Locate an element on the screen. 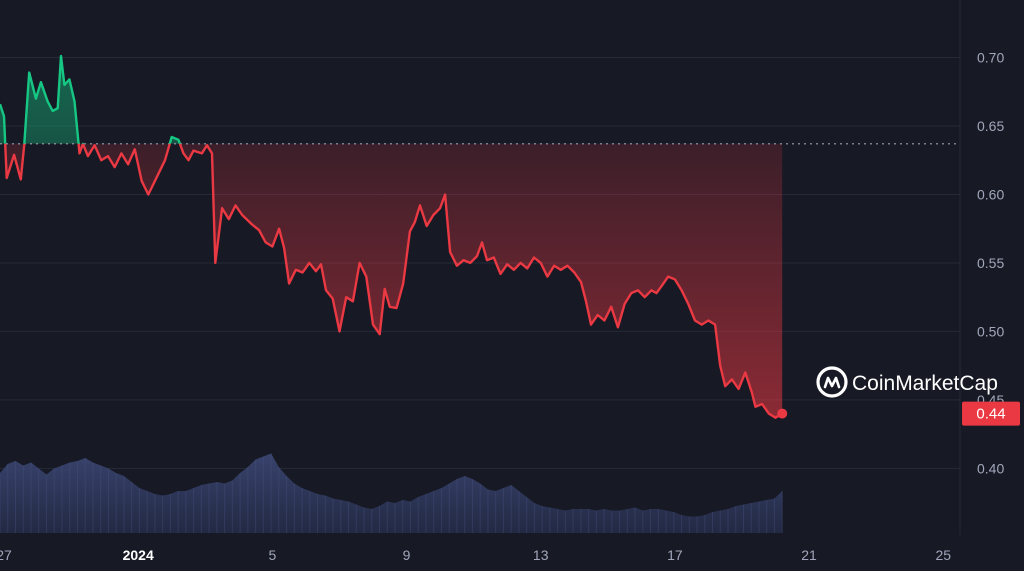 This screenshot has height=571, width=1024. watermark: CoinMarketCap is located at coordinates (907, 382).